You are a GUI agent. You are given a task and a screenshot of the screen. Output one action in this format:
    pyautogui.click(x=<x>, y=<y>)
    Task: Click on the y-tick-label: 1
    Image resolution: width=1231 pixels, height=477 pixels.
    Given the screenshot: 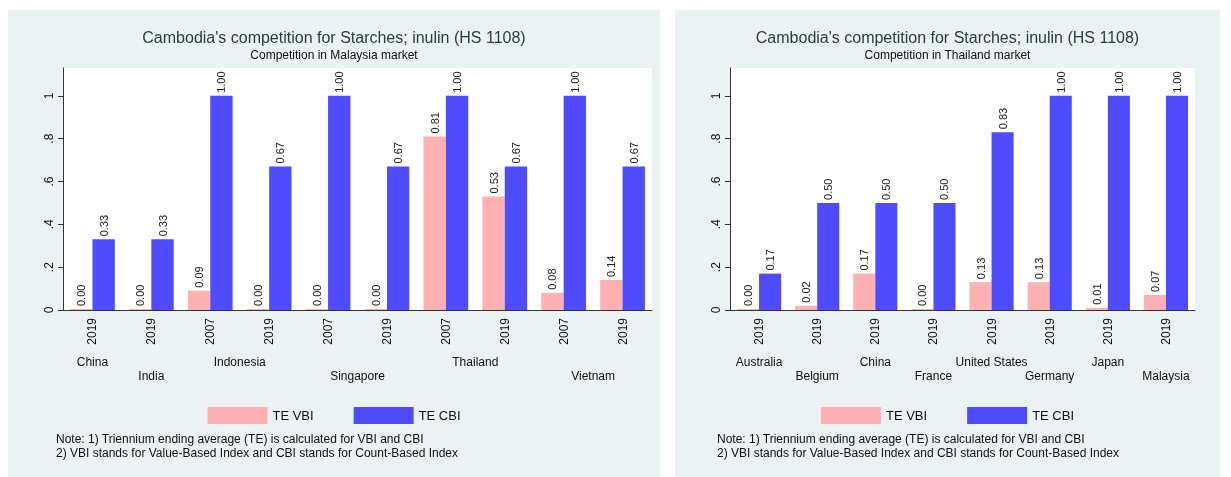 What is the action you would take?
    pyautogui.click(x=49, y=96)
    